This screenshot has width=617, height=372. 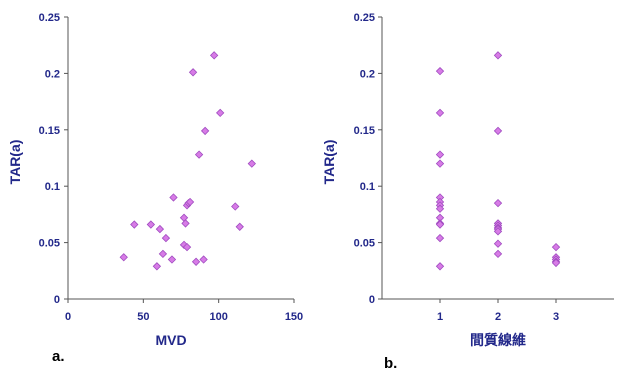 What do you see at coordinates (218, 317) in the screenshot?
I see `x-tick-label: 100` at bounding box center [218, 317].